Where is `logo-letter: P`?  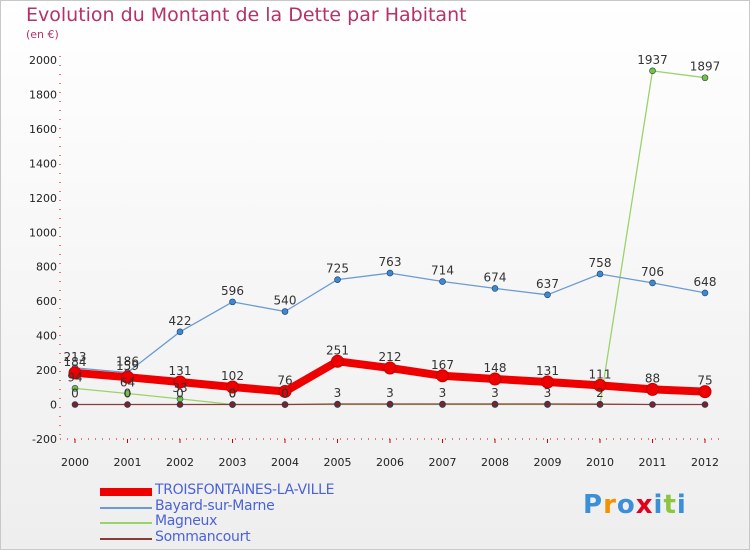 logo-letter: P is located at coordinates (593, 505).